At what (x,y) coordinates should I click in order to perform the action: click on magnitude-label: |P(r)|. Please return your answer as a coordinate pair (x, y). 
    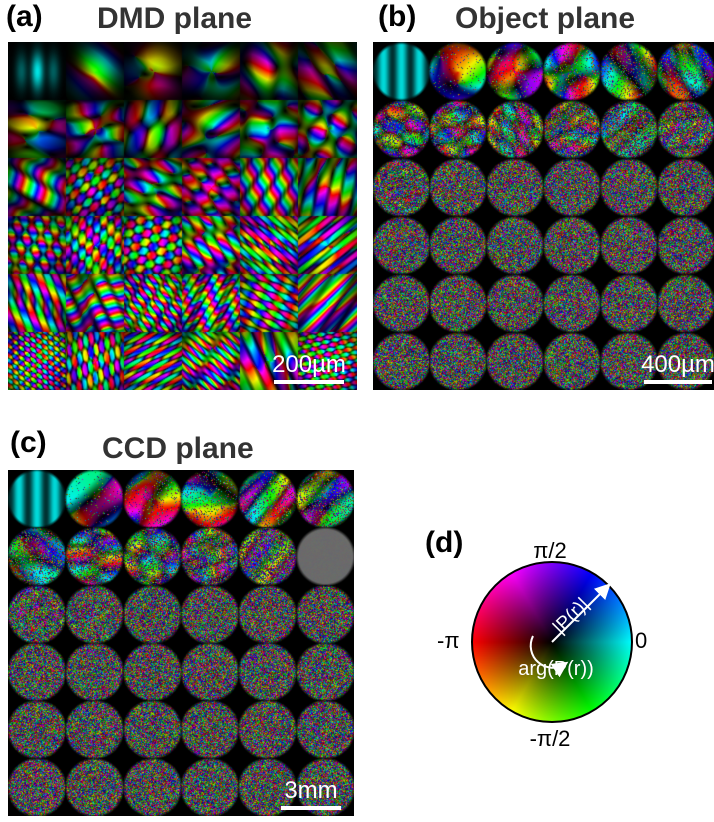
    Looking at the image, I should click on (571, 616).